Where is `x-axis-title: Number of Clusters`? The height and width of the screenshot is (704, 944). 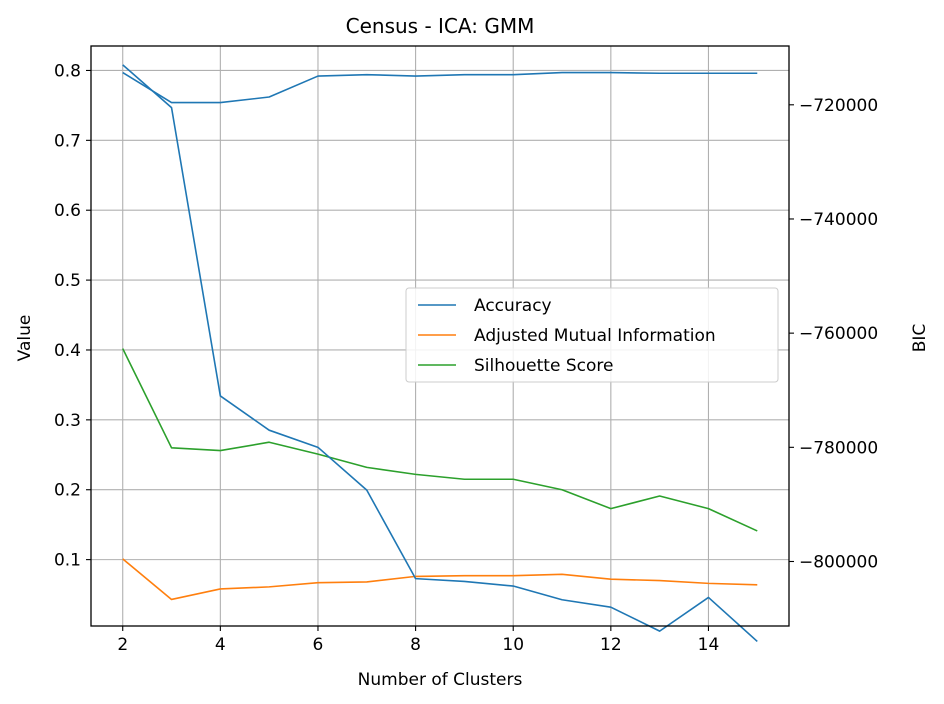 x-axis-title: Number of Clusters is located at coordinates (440, 680).